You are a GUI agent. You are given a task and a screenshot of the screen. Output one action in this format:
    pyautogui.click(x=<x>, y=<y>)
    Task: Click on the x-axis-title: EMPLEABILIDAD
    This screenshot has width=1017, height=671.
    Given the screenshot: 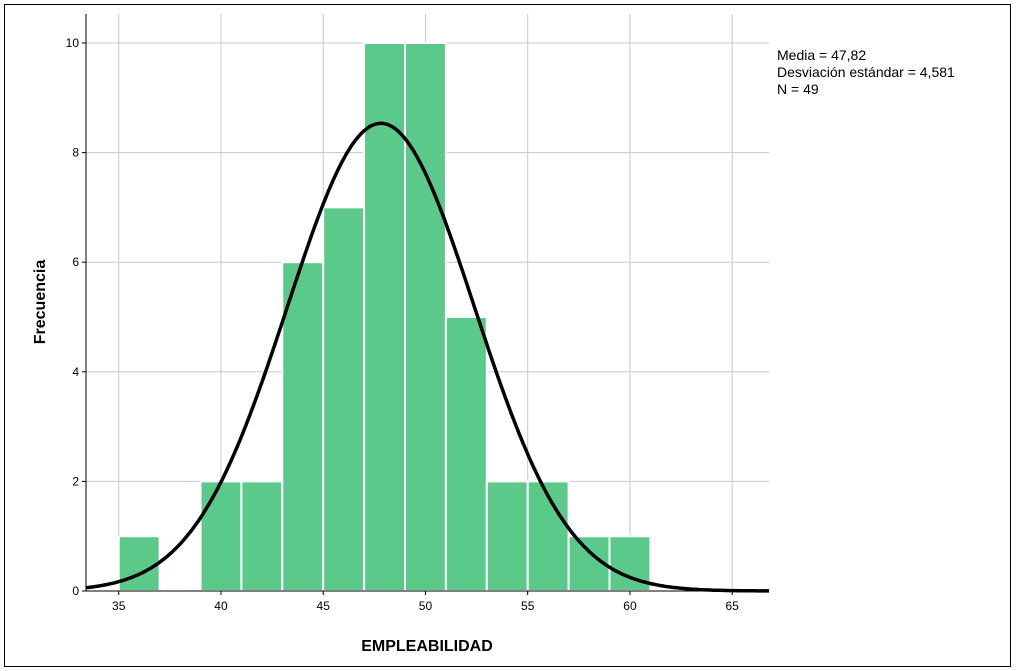 What is the action you would take?
    pyautogui.click(x=427, y=646)
    